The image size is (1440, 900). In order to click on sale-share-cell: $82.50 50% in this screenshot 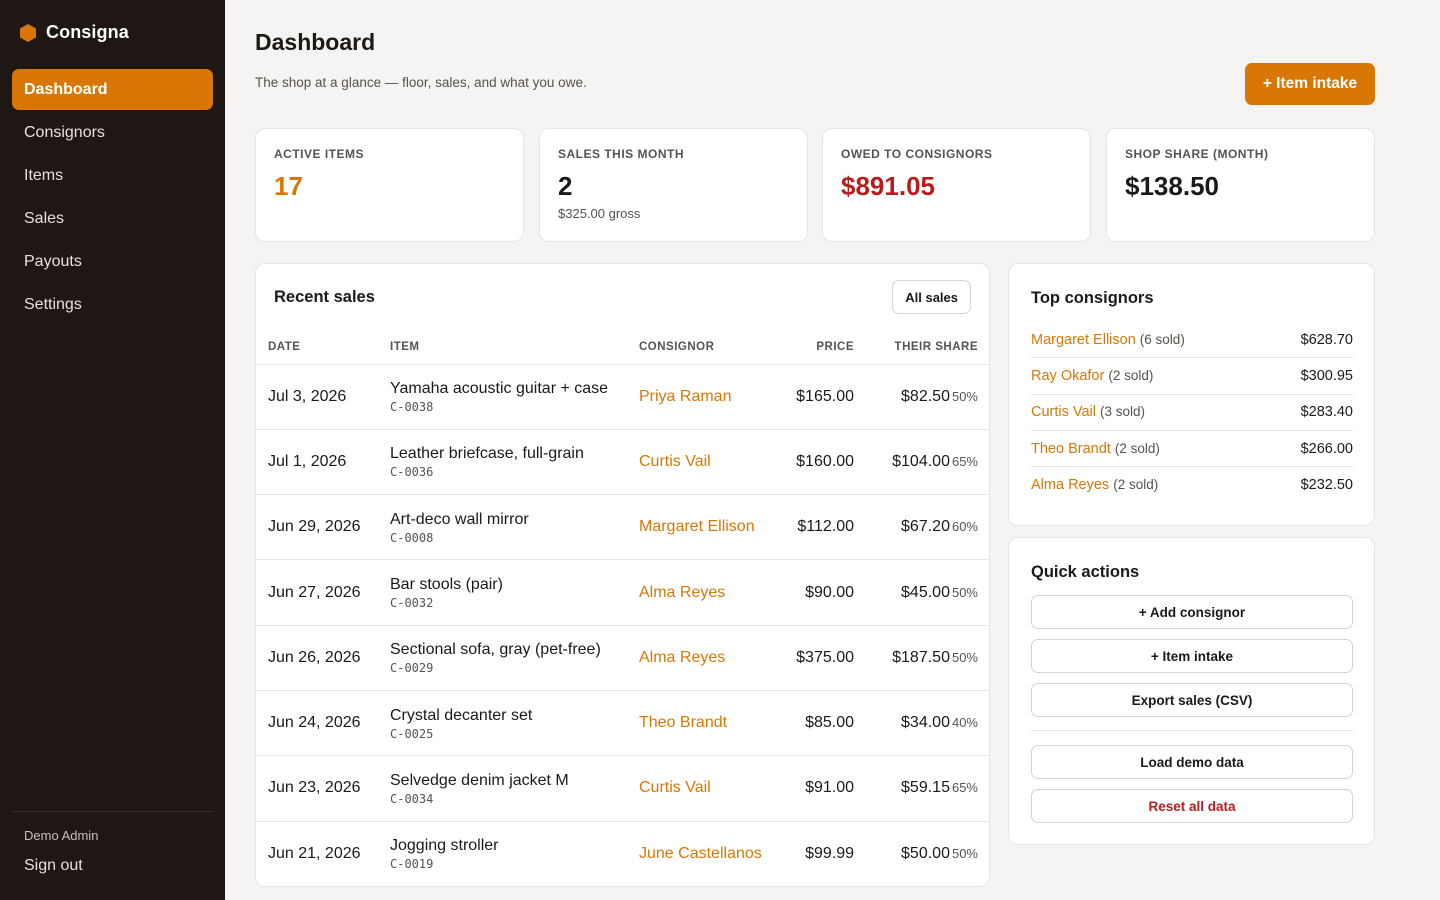, I will do `click(921, 397)`.